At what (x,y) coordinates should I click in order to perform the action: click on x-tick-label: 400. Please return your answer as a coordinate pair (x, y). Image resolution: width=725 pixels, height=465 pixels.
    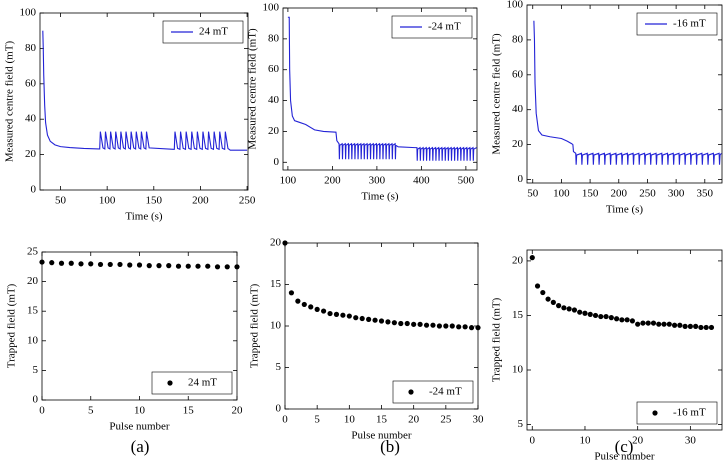
    Looking at the image, I should click on (421, 181).